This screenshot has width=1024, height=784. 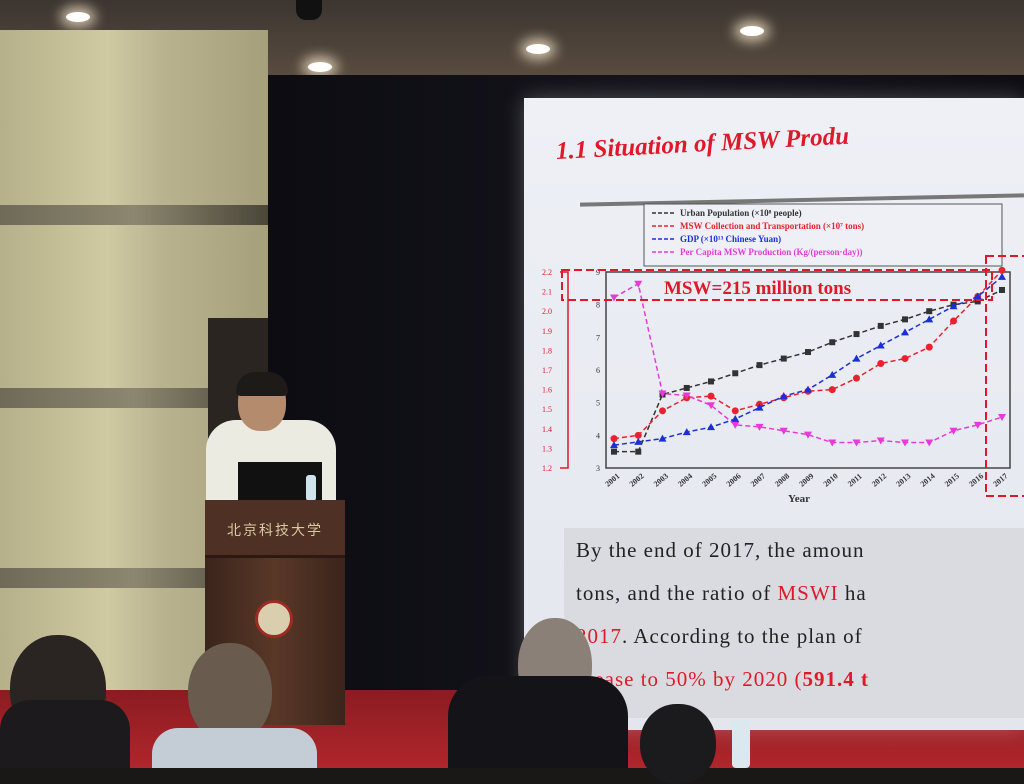 I want to click on y2-tick-label: 1.7, so click(x=547, y=370).